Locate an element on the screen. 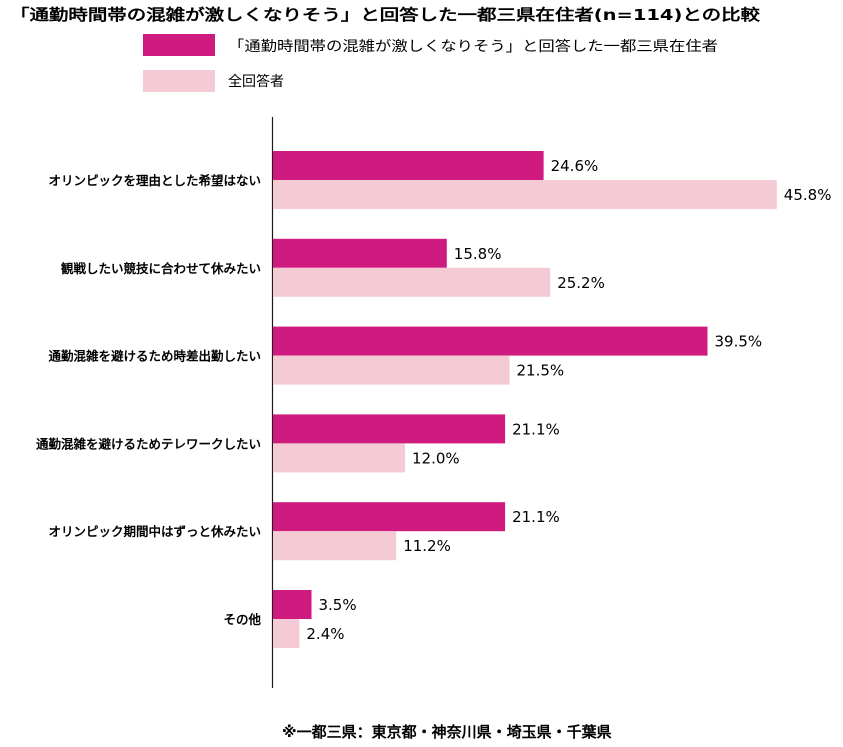  footnote: ※一都三県：東京都・神奈川県・埼玉県・千葉県 is located at coordinates (447, 732).